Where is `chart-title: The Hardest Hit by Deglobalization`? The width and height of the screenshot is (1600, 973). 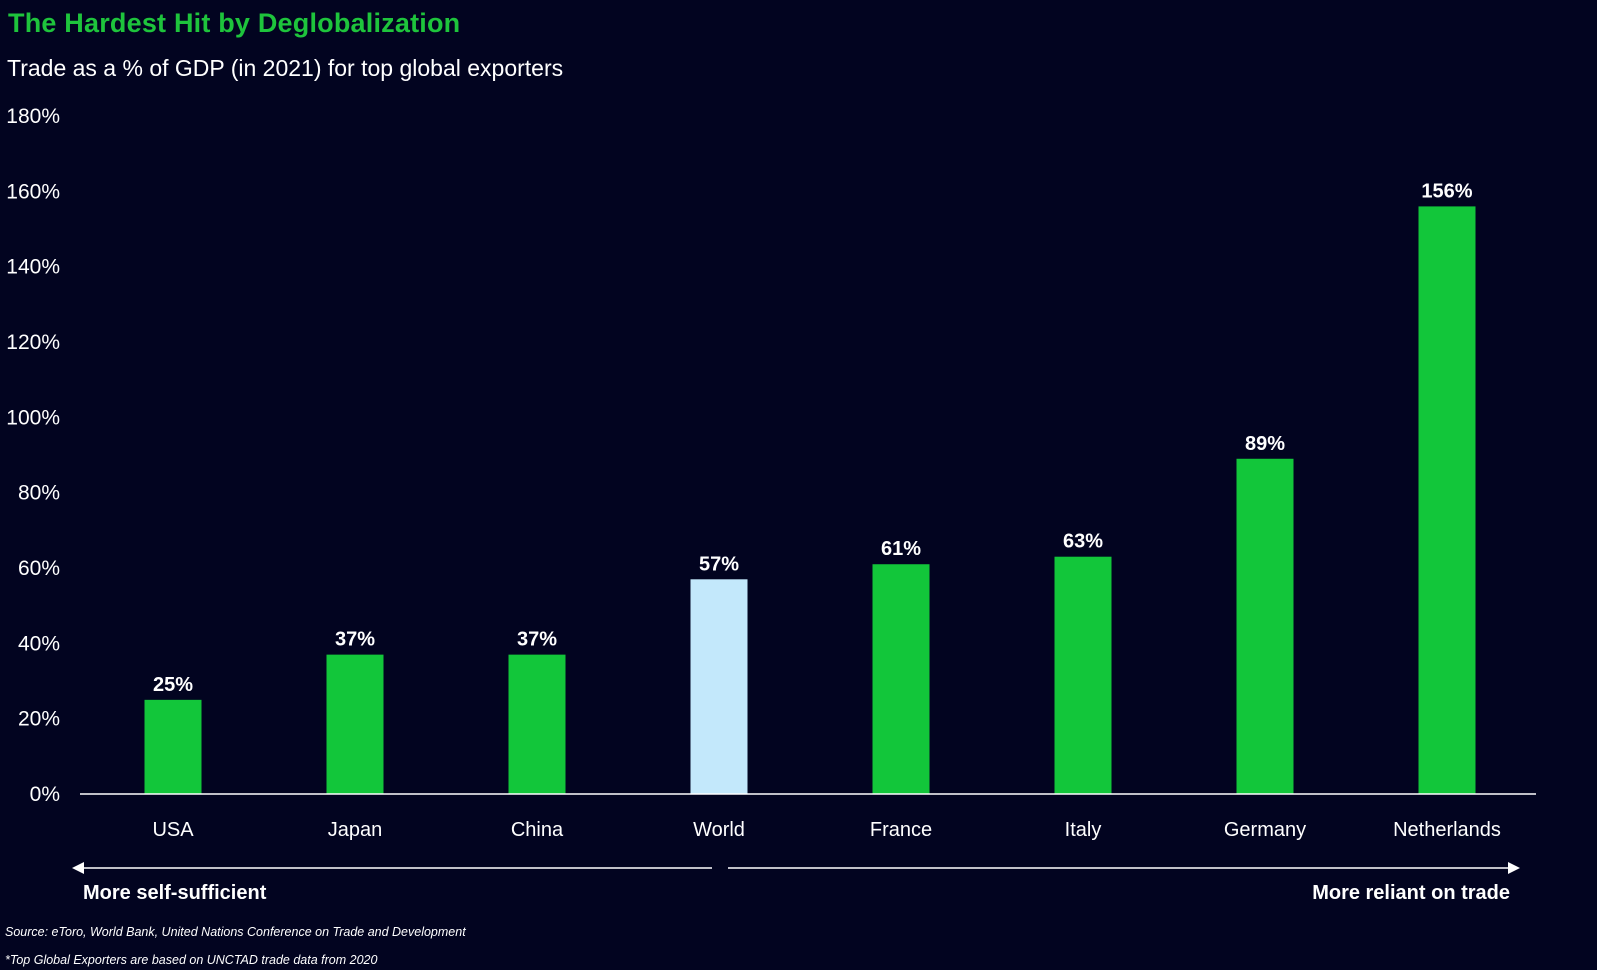 chart-title: The Hardest Hit by Deglobalization is located at coordinates (234, 23).